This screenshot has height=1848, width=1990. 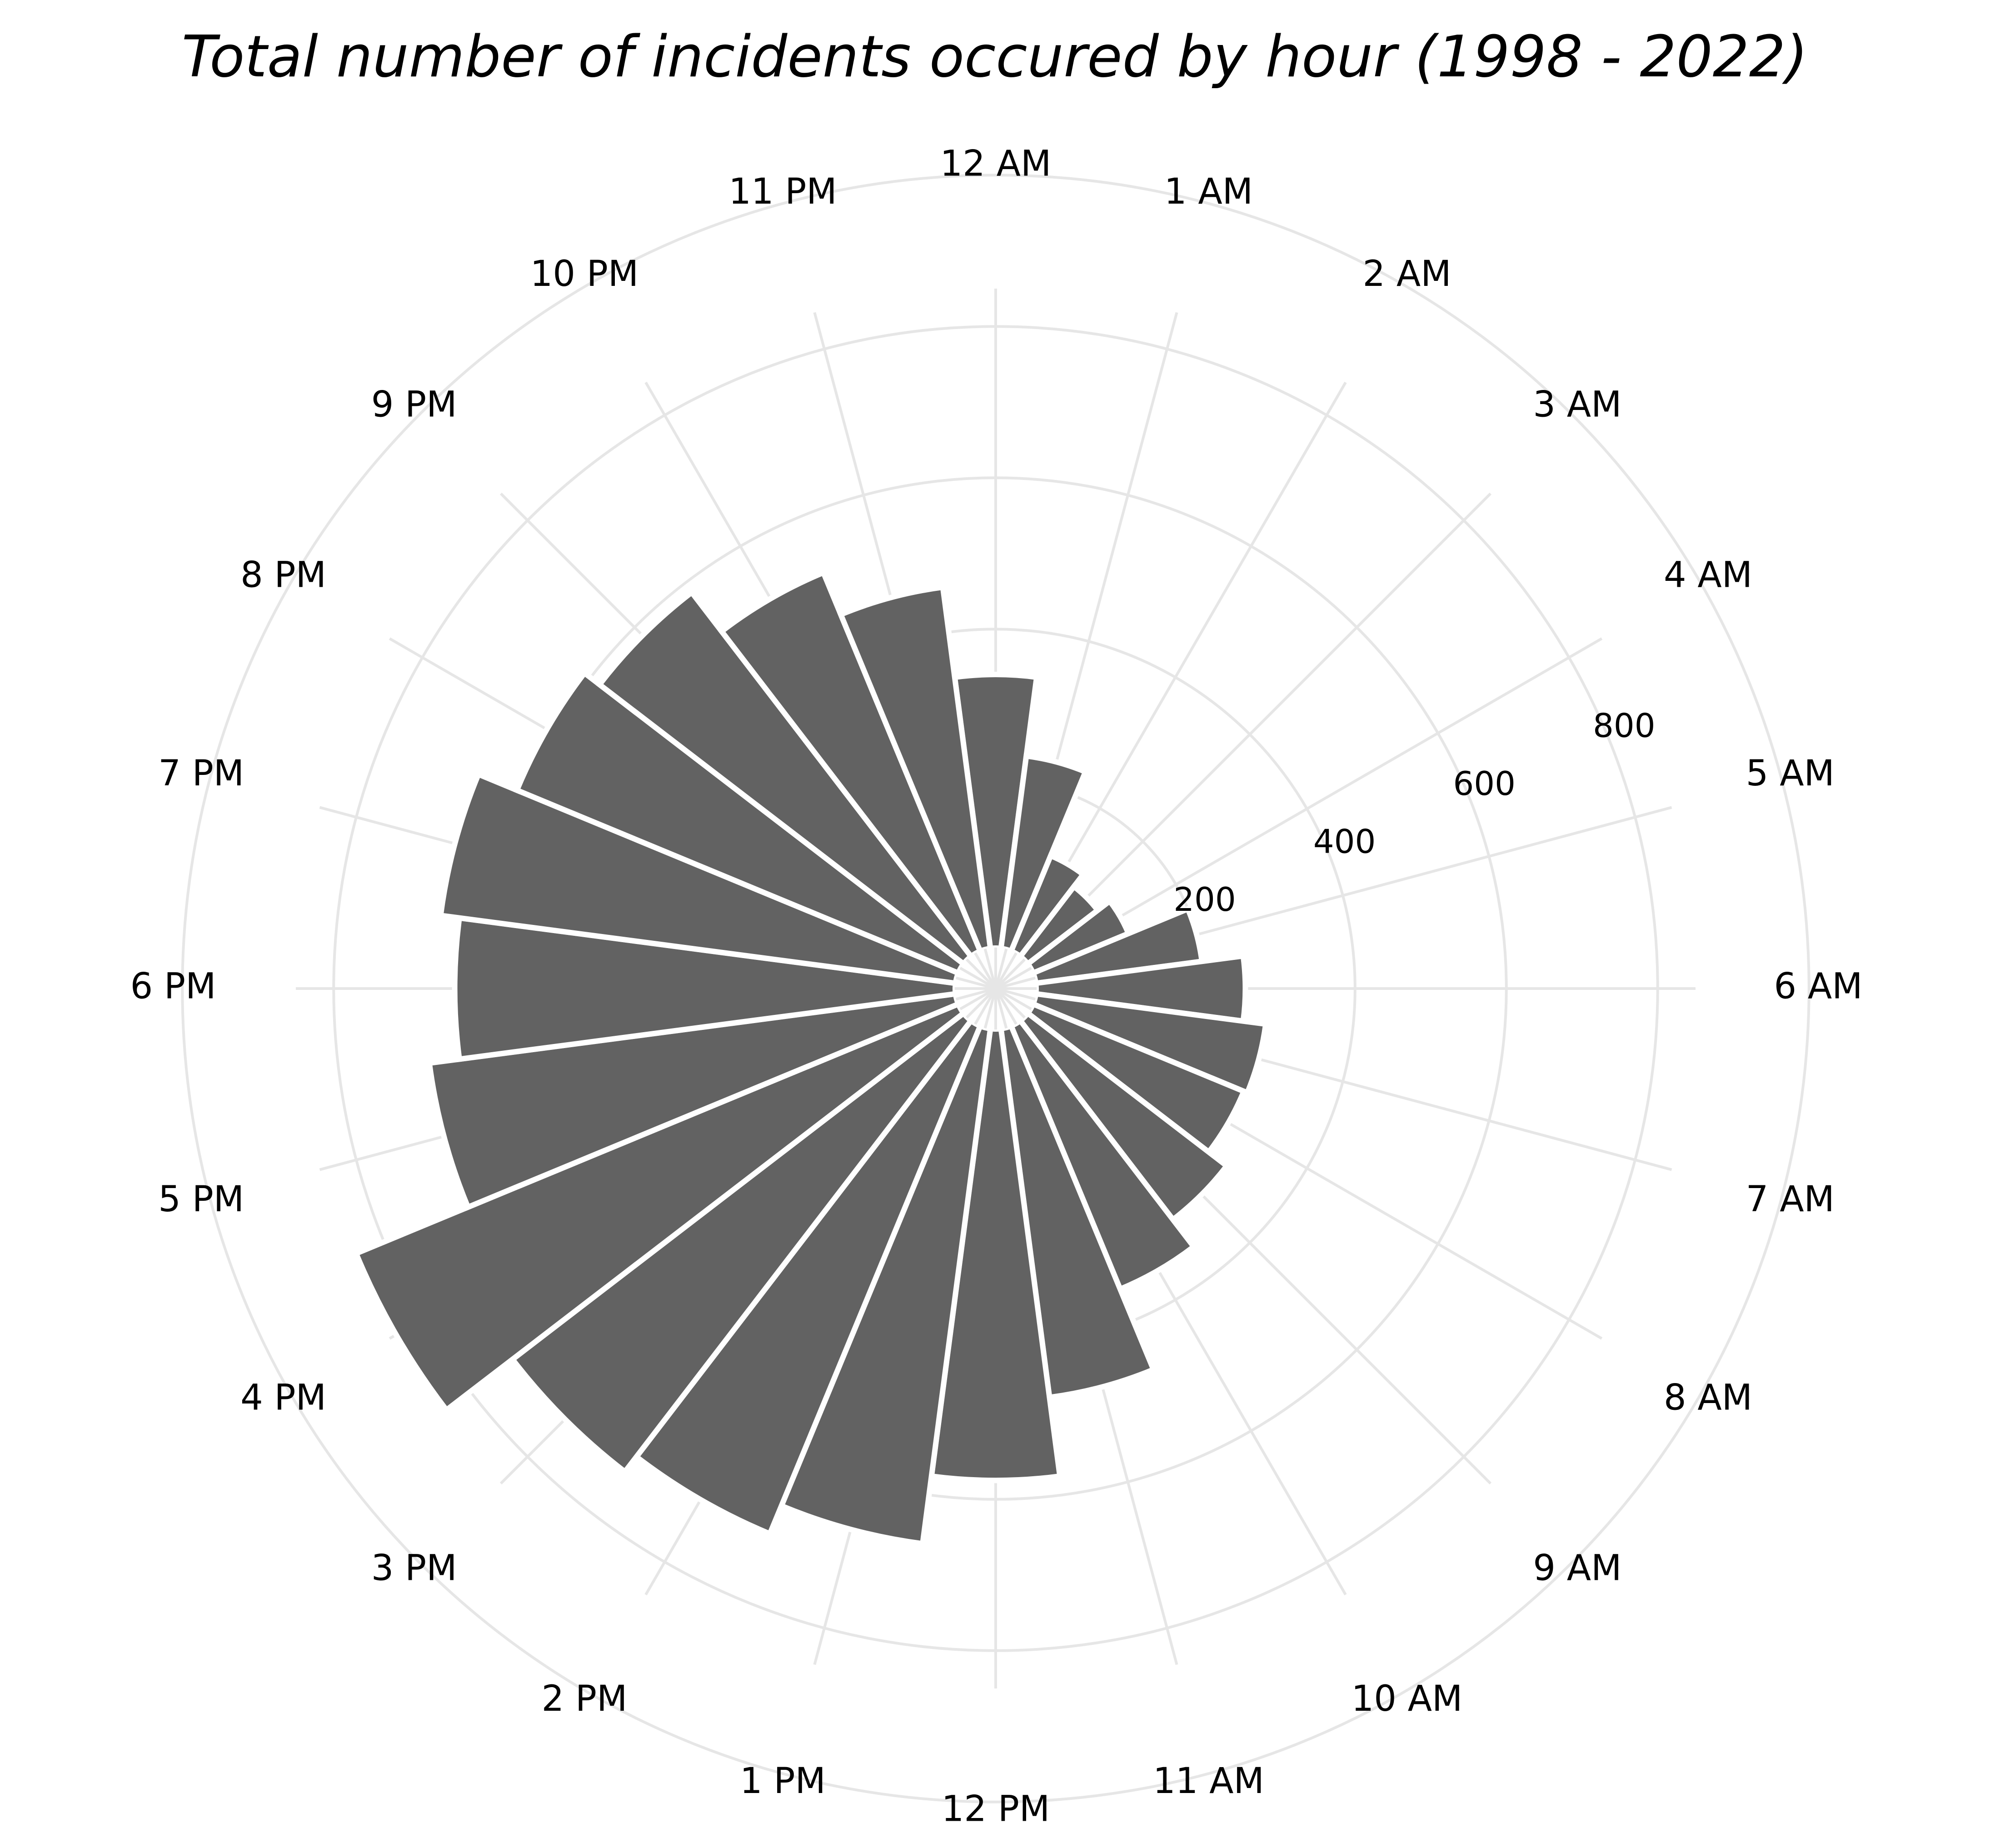 What do you see at coordinates (1407, 1698) in the screenshot?
I see `hour-label: 10 AM` at bounding box center [1407, 1698].